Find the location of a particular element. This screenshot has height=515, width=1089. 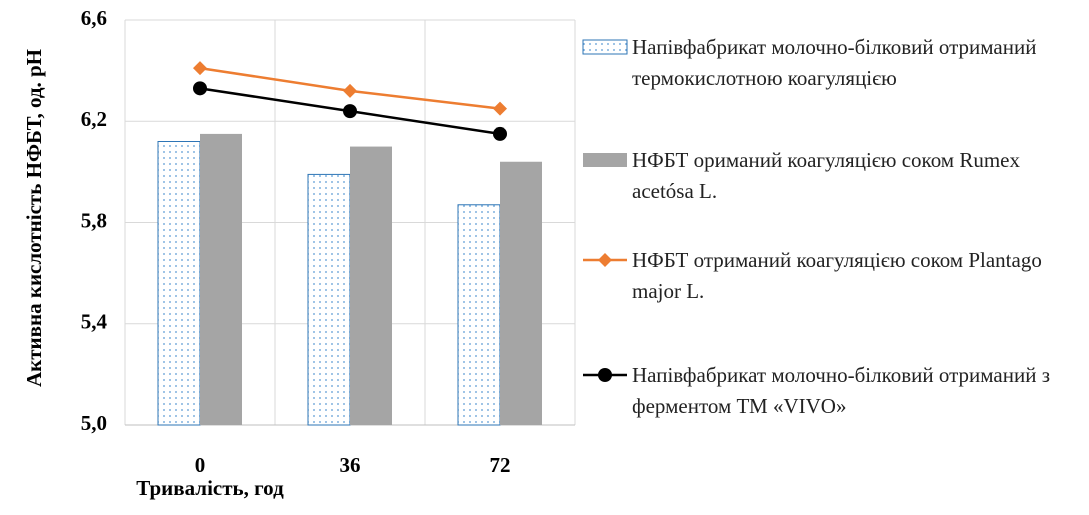

y-tick-label: 6,6 is located at coordinates (94, 18).